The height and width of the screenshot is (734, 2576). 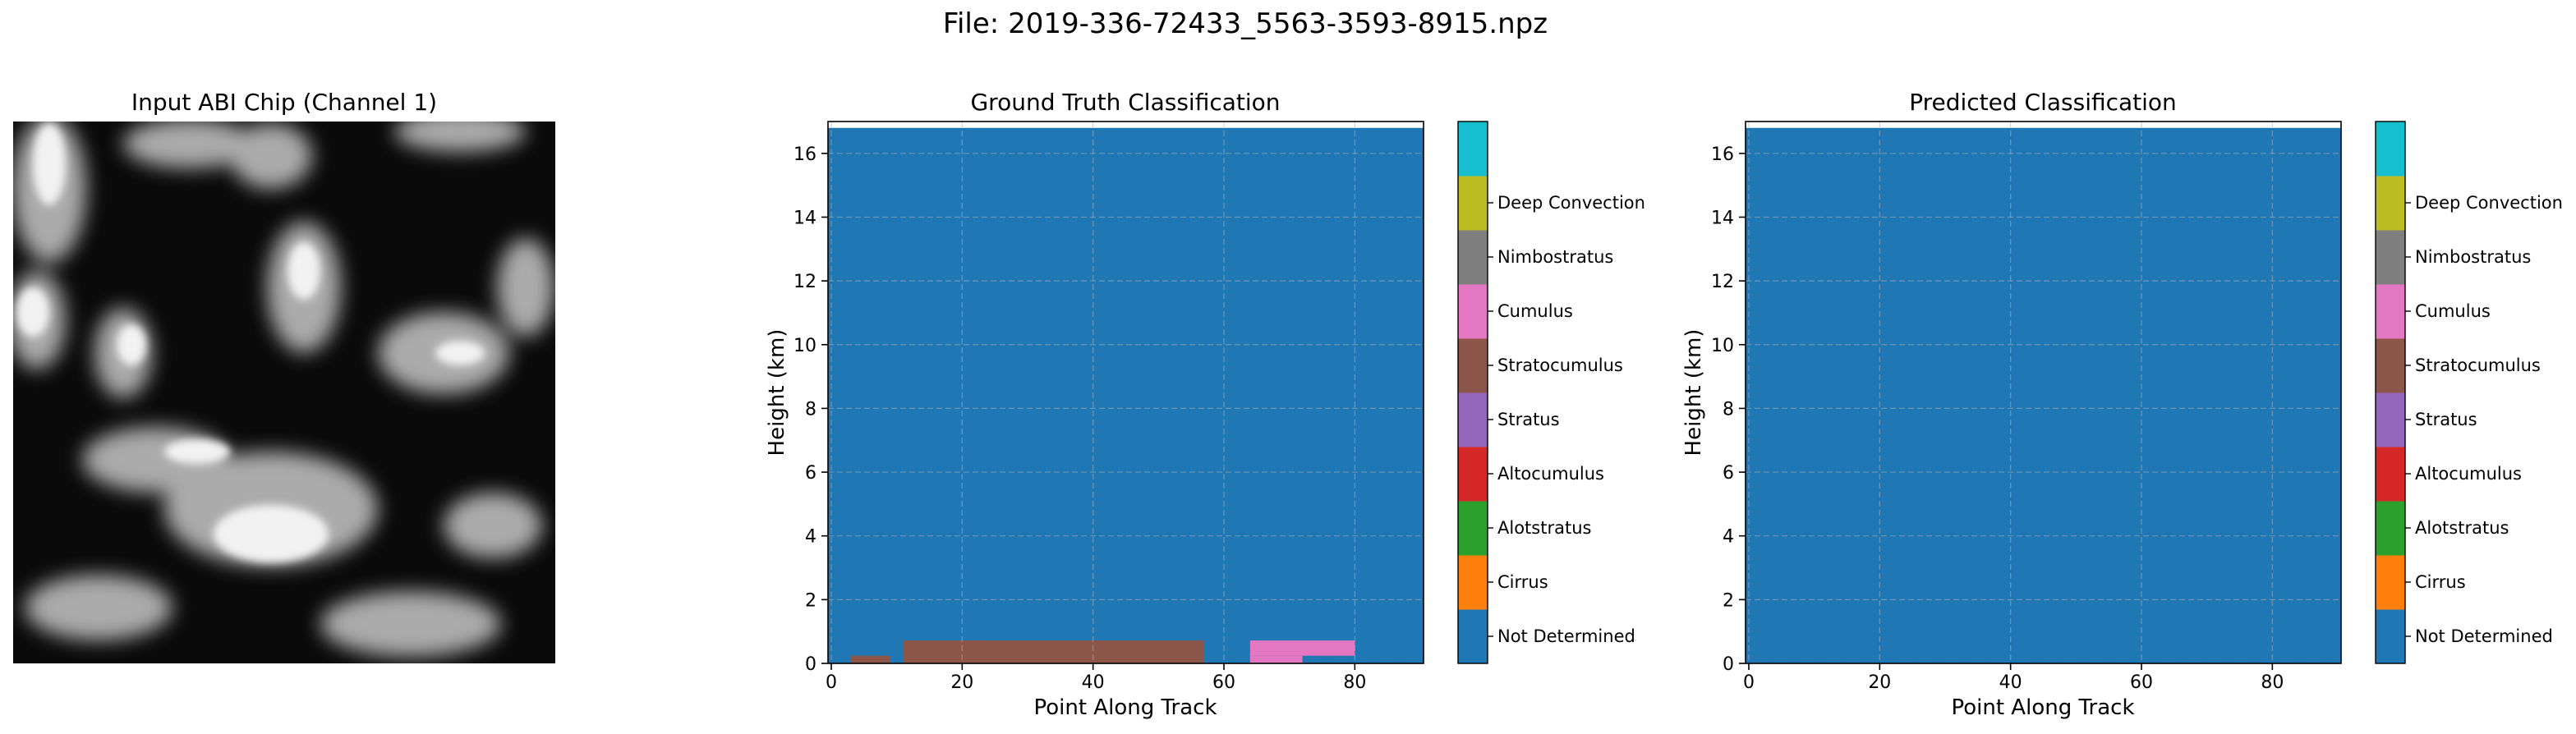 What do you see at coordinates (1560, 365) in the screenshot?
I see `gt-colorbar-label: Stratocumulus` at bounding box center [1560, 365].